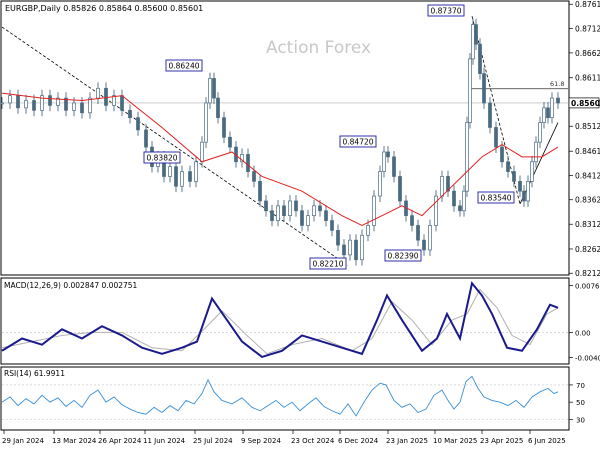 The image size is (600, 450). I want to click on macd-tick-label: -0.004073, so click(587, 358).